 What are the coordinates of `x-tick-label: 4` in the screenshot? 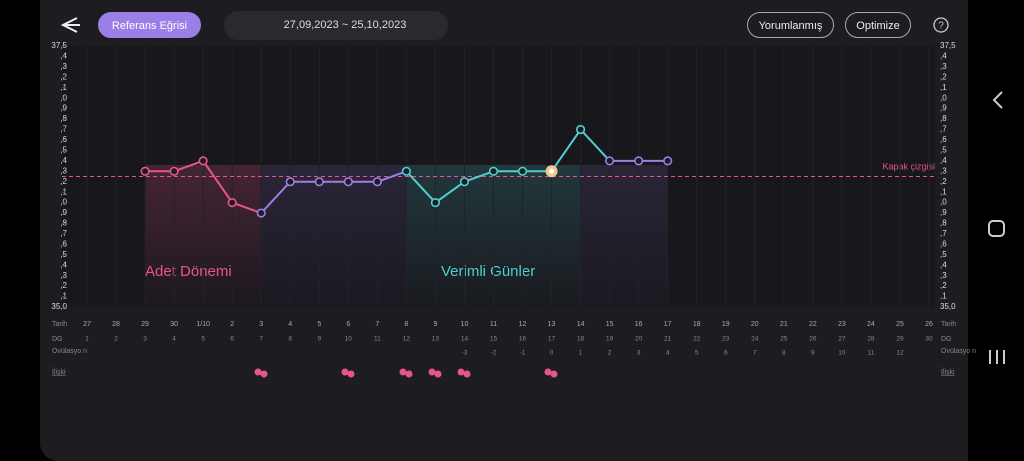 It's located at (290, 324).